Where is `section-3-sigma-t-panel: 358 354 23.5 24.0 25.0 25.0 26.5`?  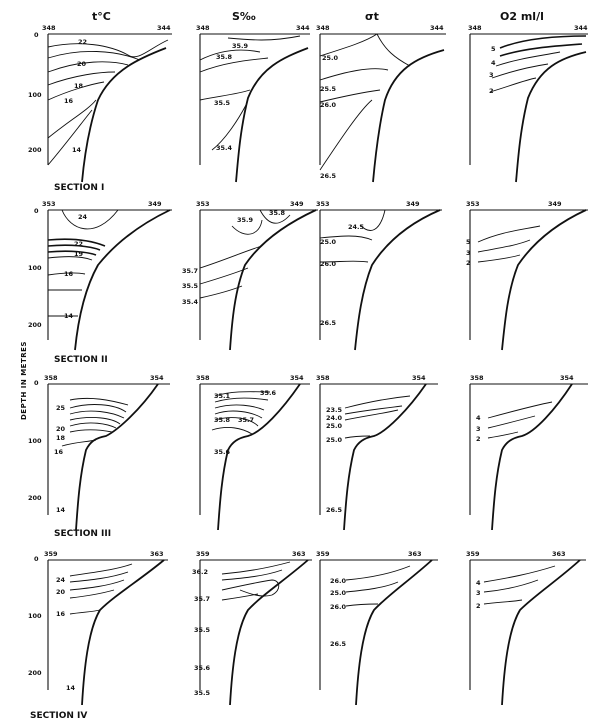 section-3-sigma-t-panel: 358 354 23.5 24.0 25.0 25.0 26.5 is located at coordinates (377, 452).